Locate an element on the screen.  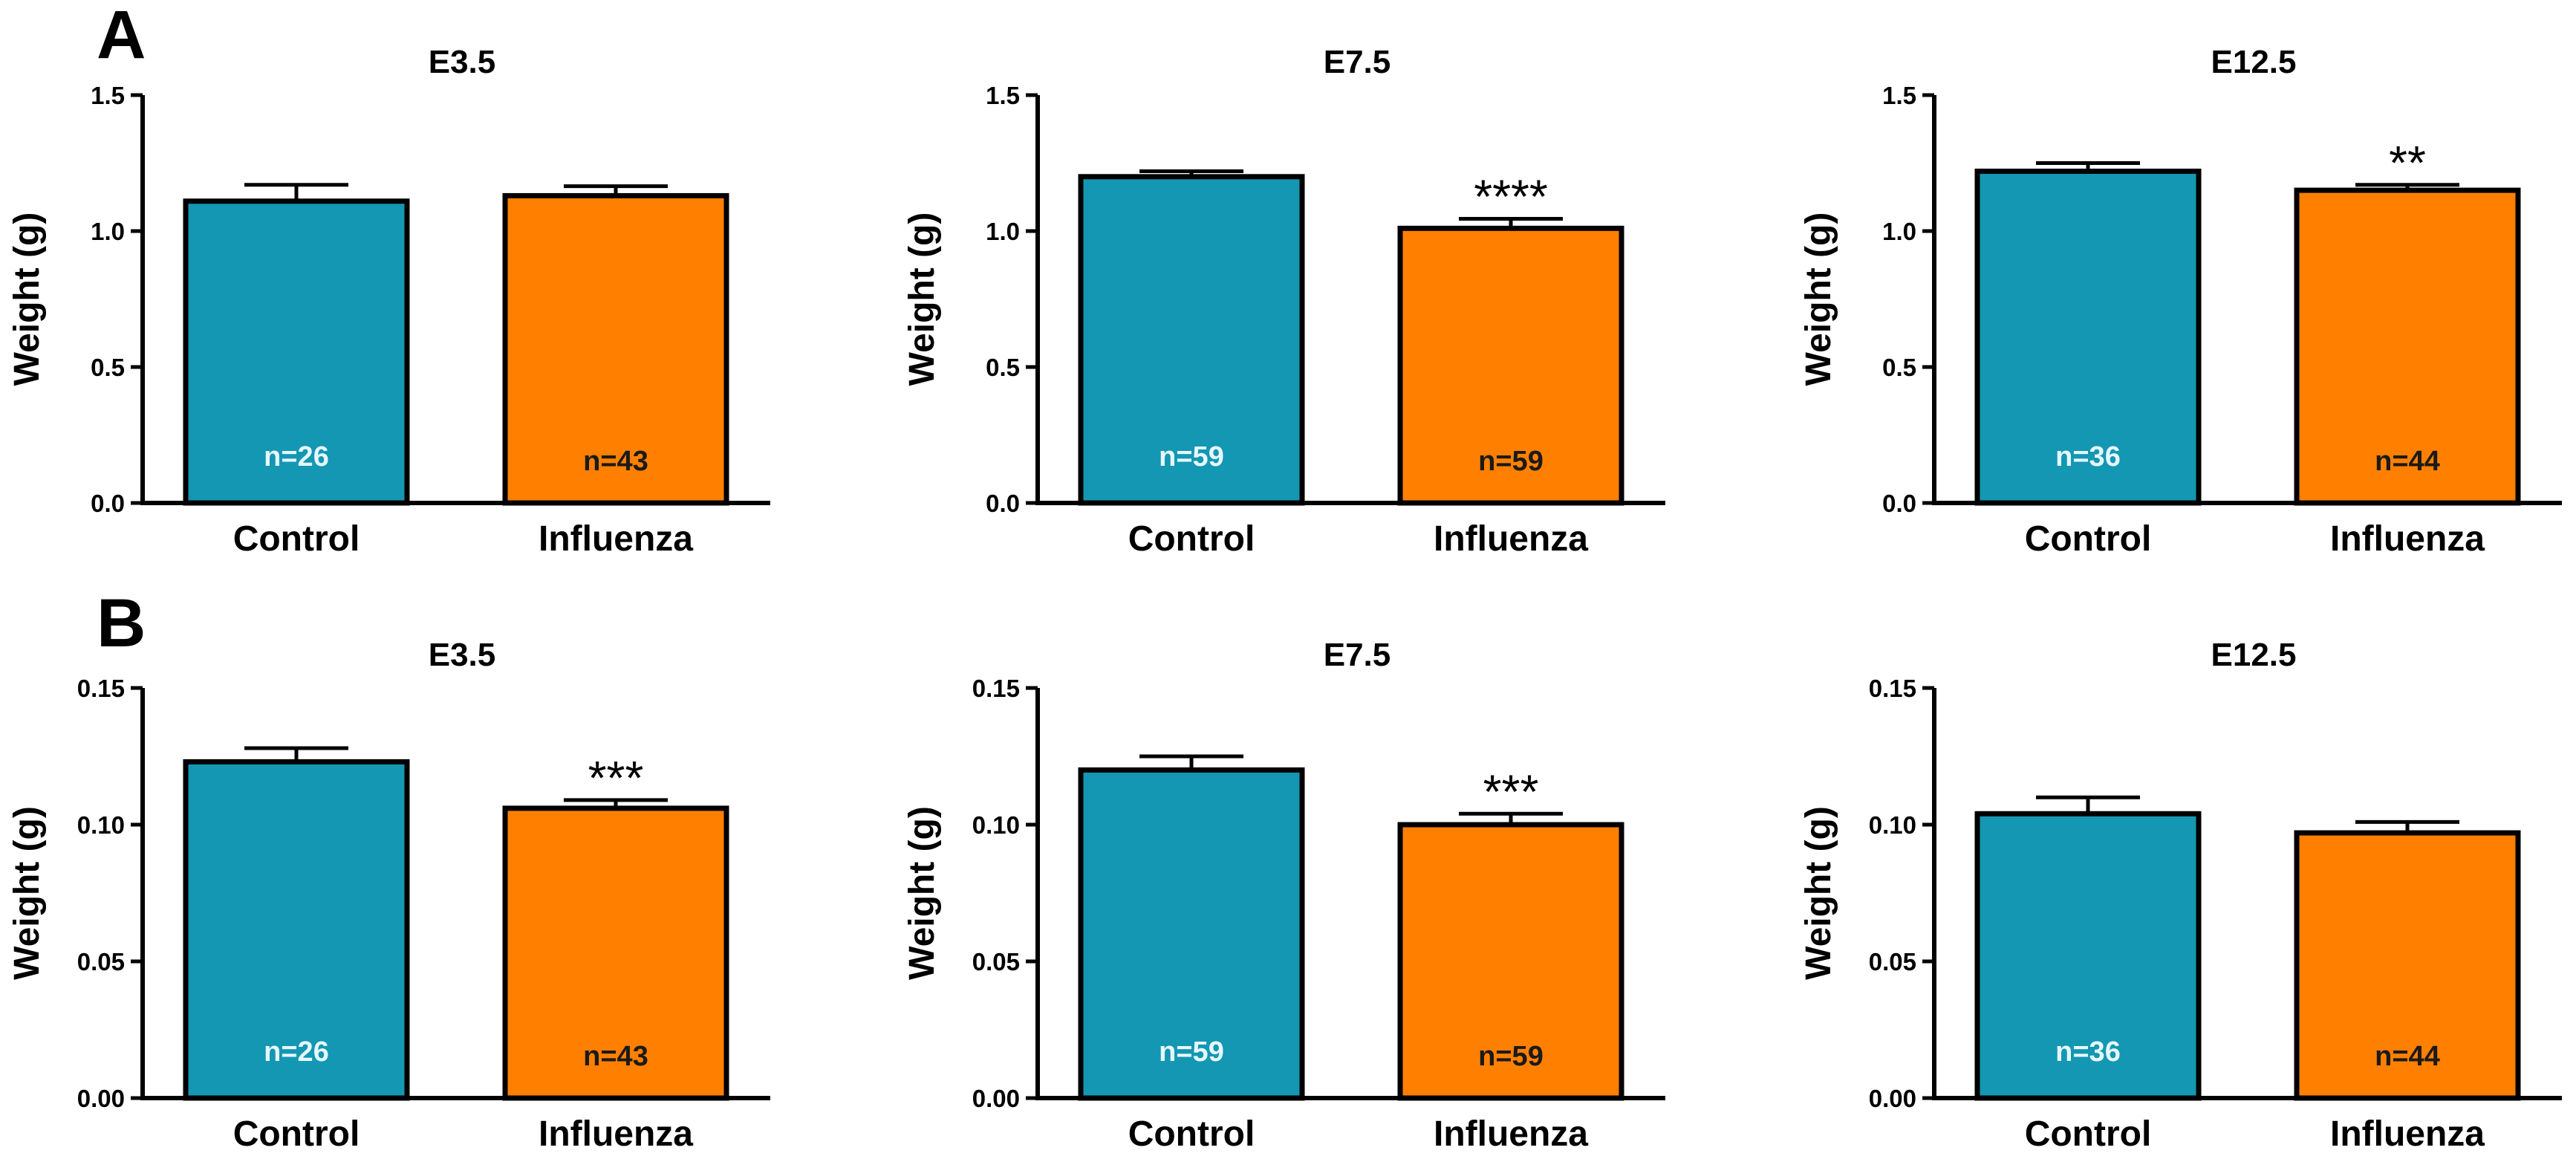
panel-letter-b: B is located at coordinates (122, 623).